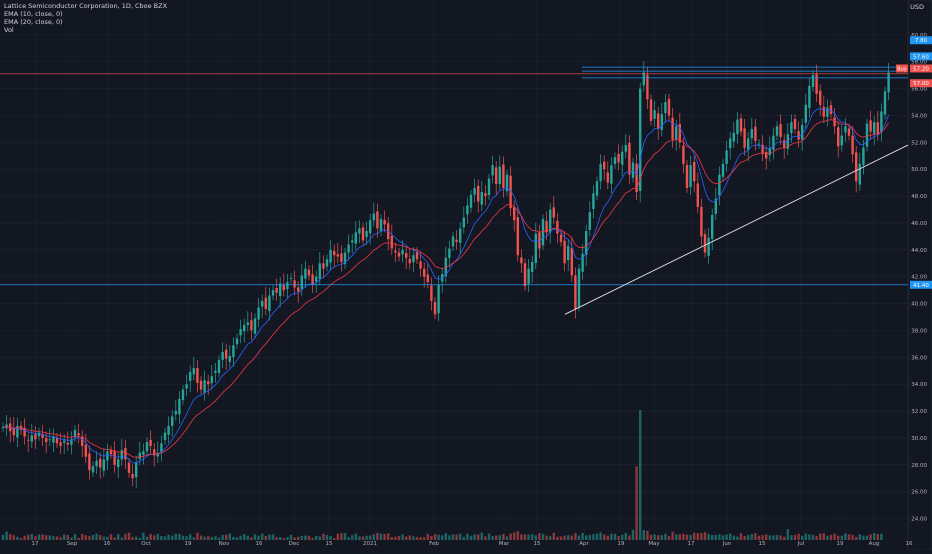 This screenshot has height=554, width=932. I want to click on ema20-legend: EMA (20, close, 0), so click(33, 22).